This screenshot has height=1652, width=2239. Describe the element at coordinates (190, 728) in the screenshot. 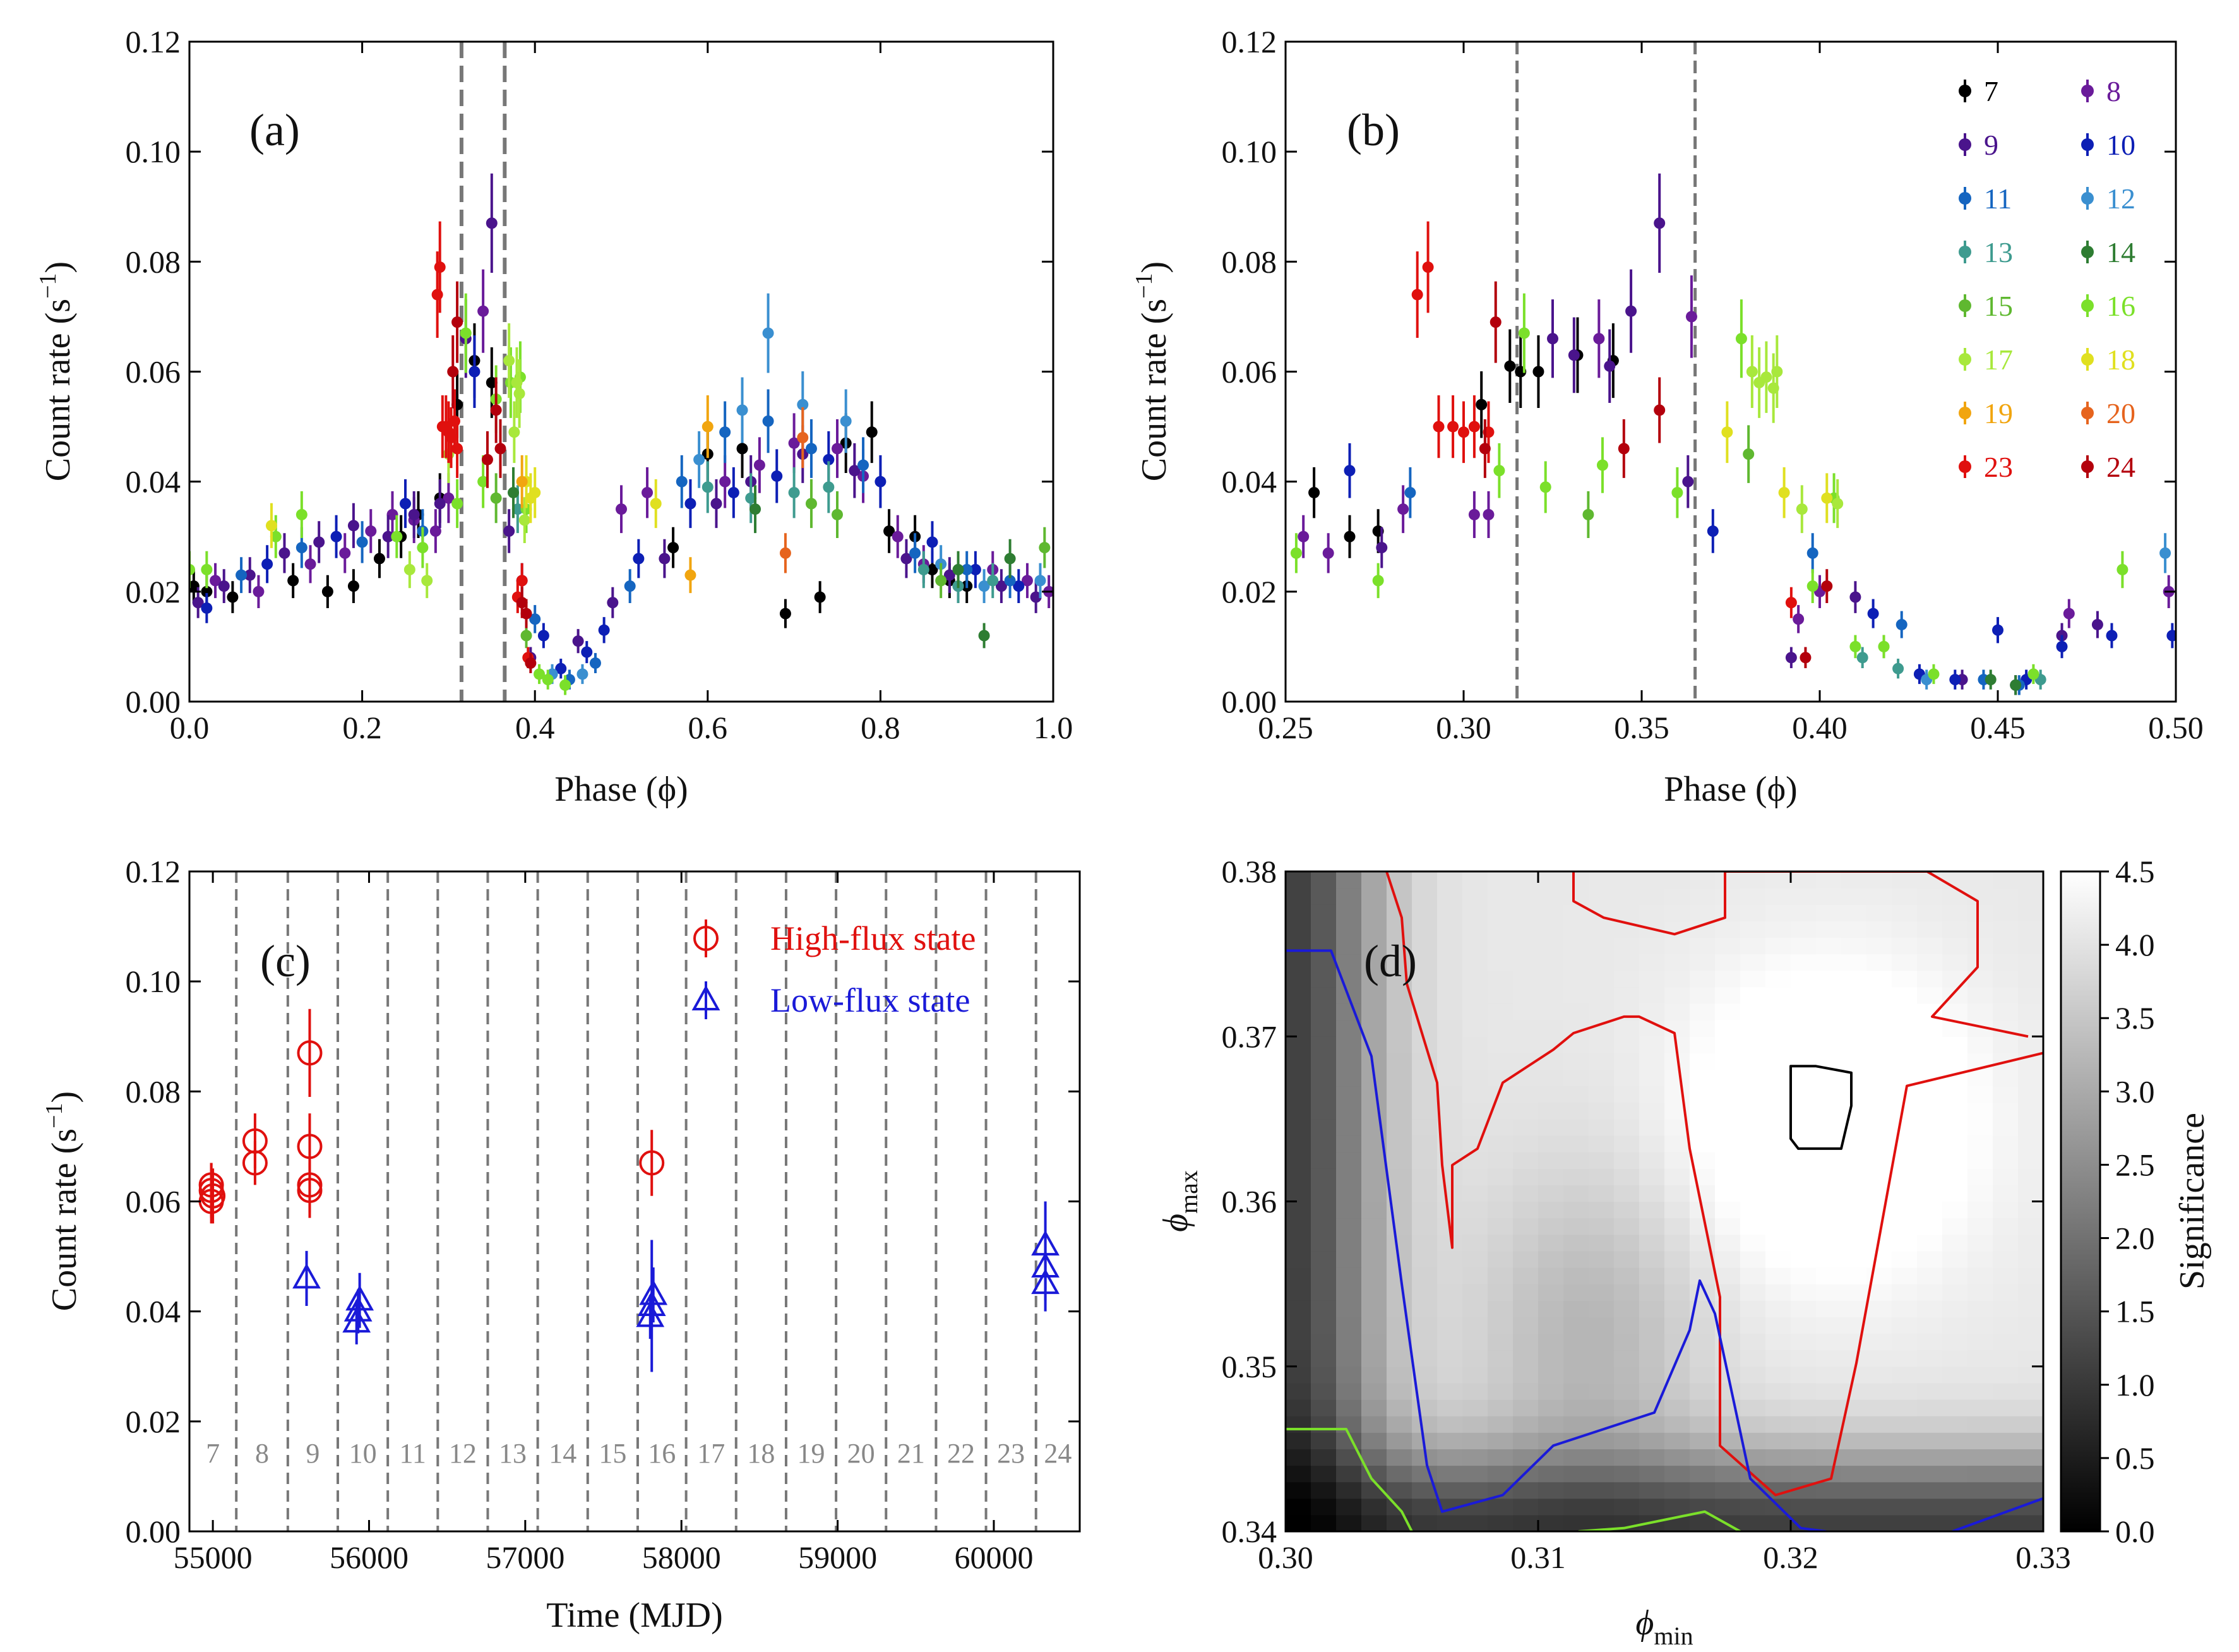

I see `x-tick-label: 0.0` at that location.